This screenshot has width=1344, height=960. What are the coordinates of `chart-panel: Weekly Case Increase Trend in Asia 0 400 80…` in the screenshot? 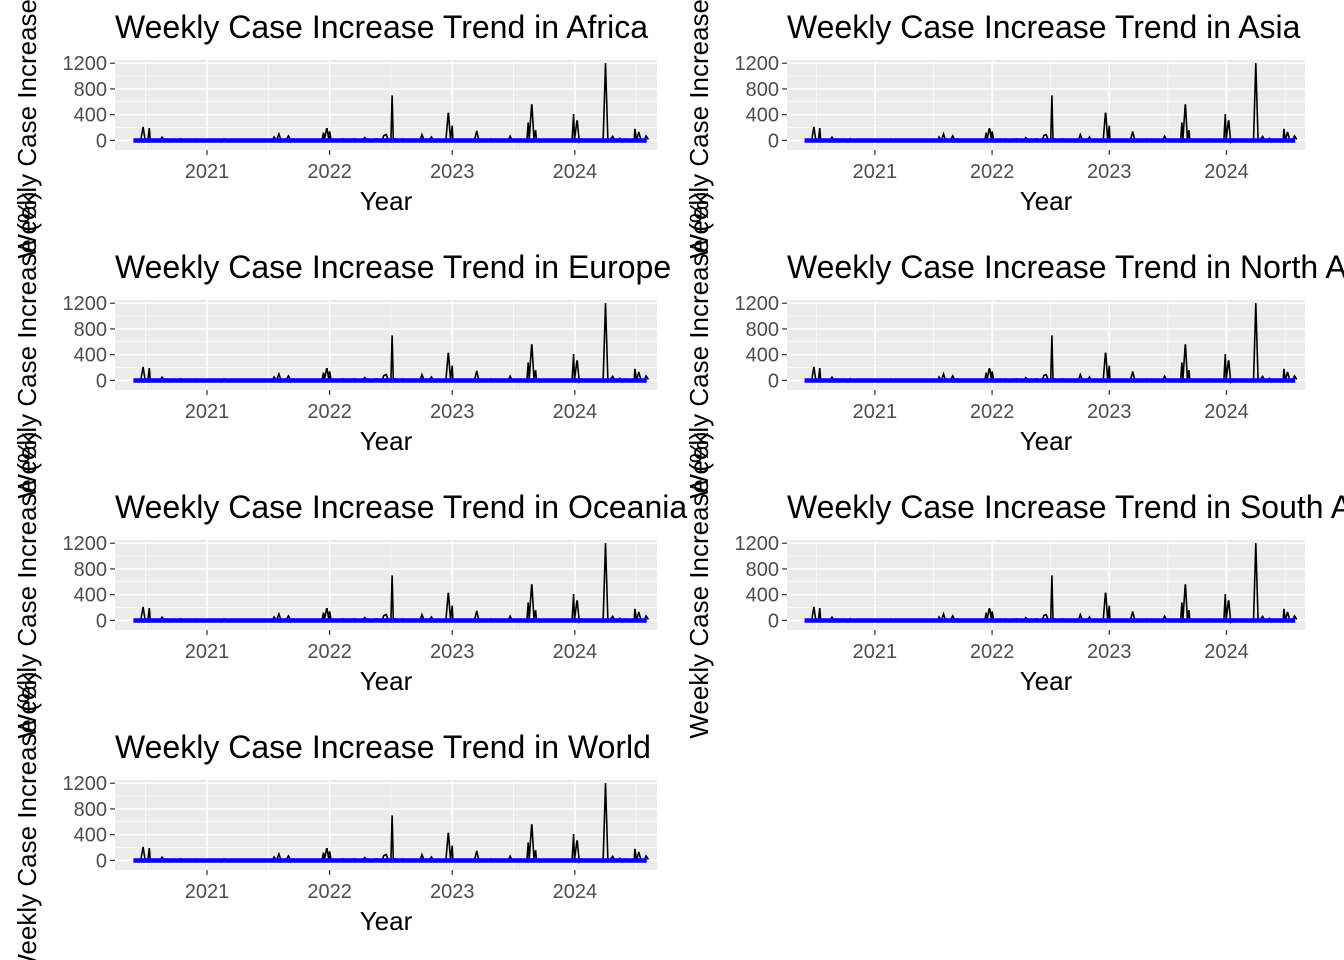 It's located at (994, 129).